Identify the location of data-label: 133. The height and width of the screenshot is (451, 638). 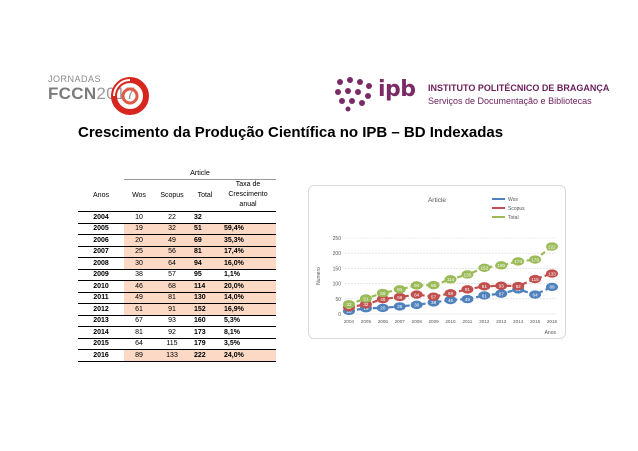
(552, 273).